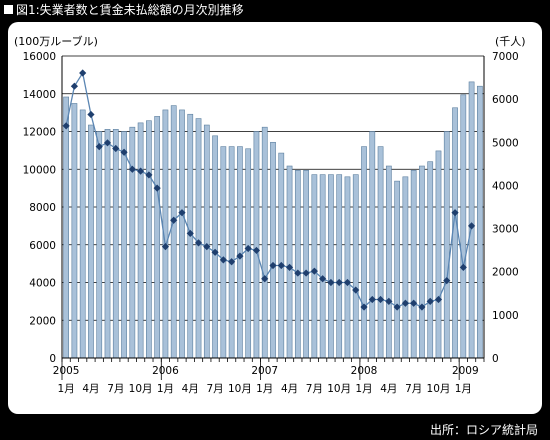 This screenshot has width=550, height=440. I want to click on right-tick-label: 3000, so click(505, 230).